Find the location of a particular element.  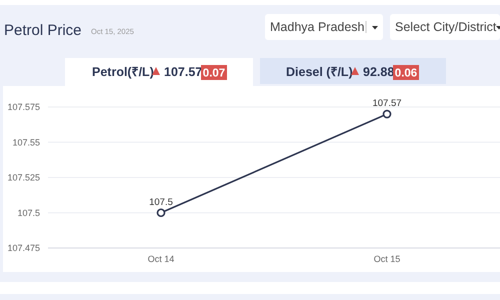

y-tick-label: 107.475 is located at coordinates (23, 248).